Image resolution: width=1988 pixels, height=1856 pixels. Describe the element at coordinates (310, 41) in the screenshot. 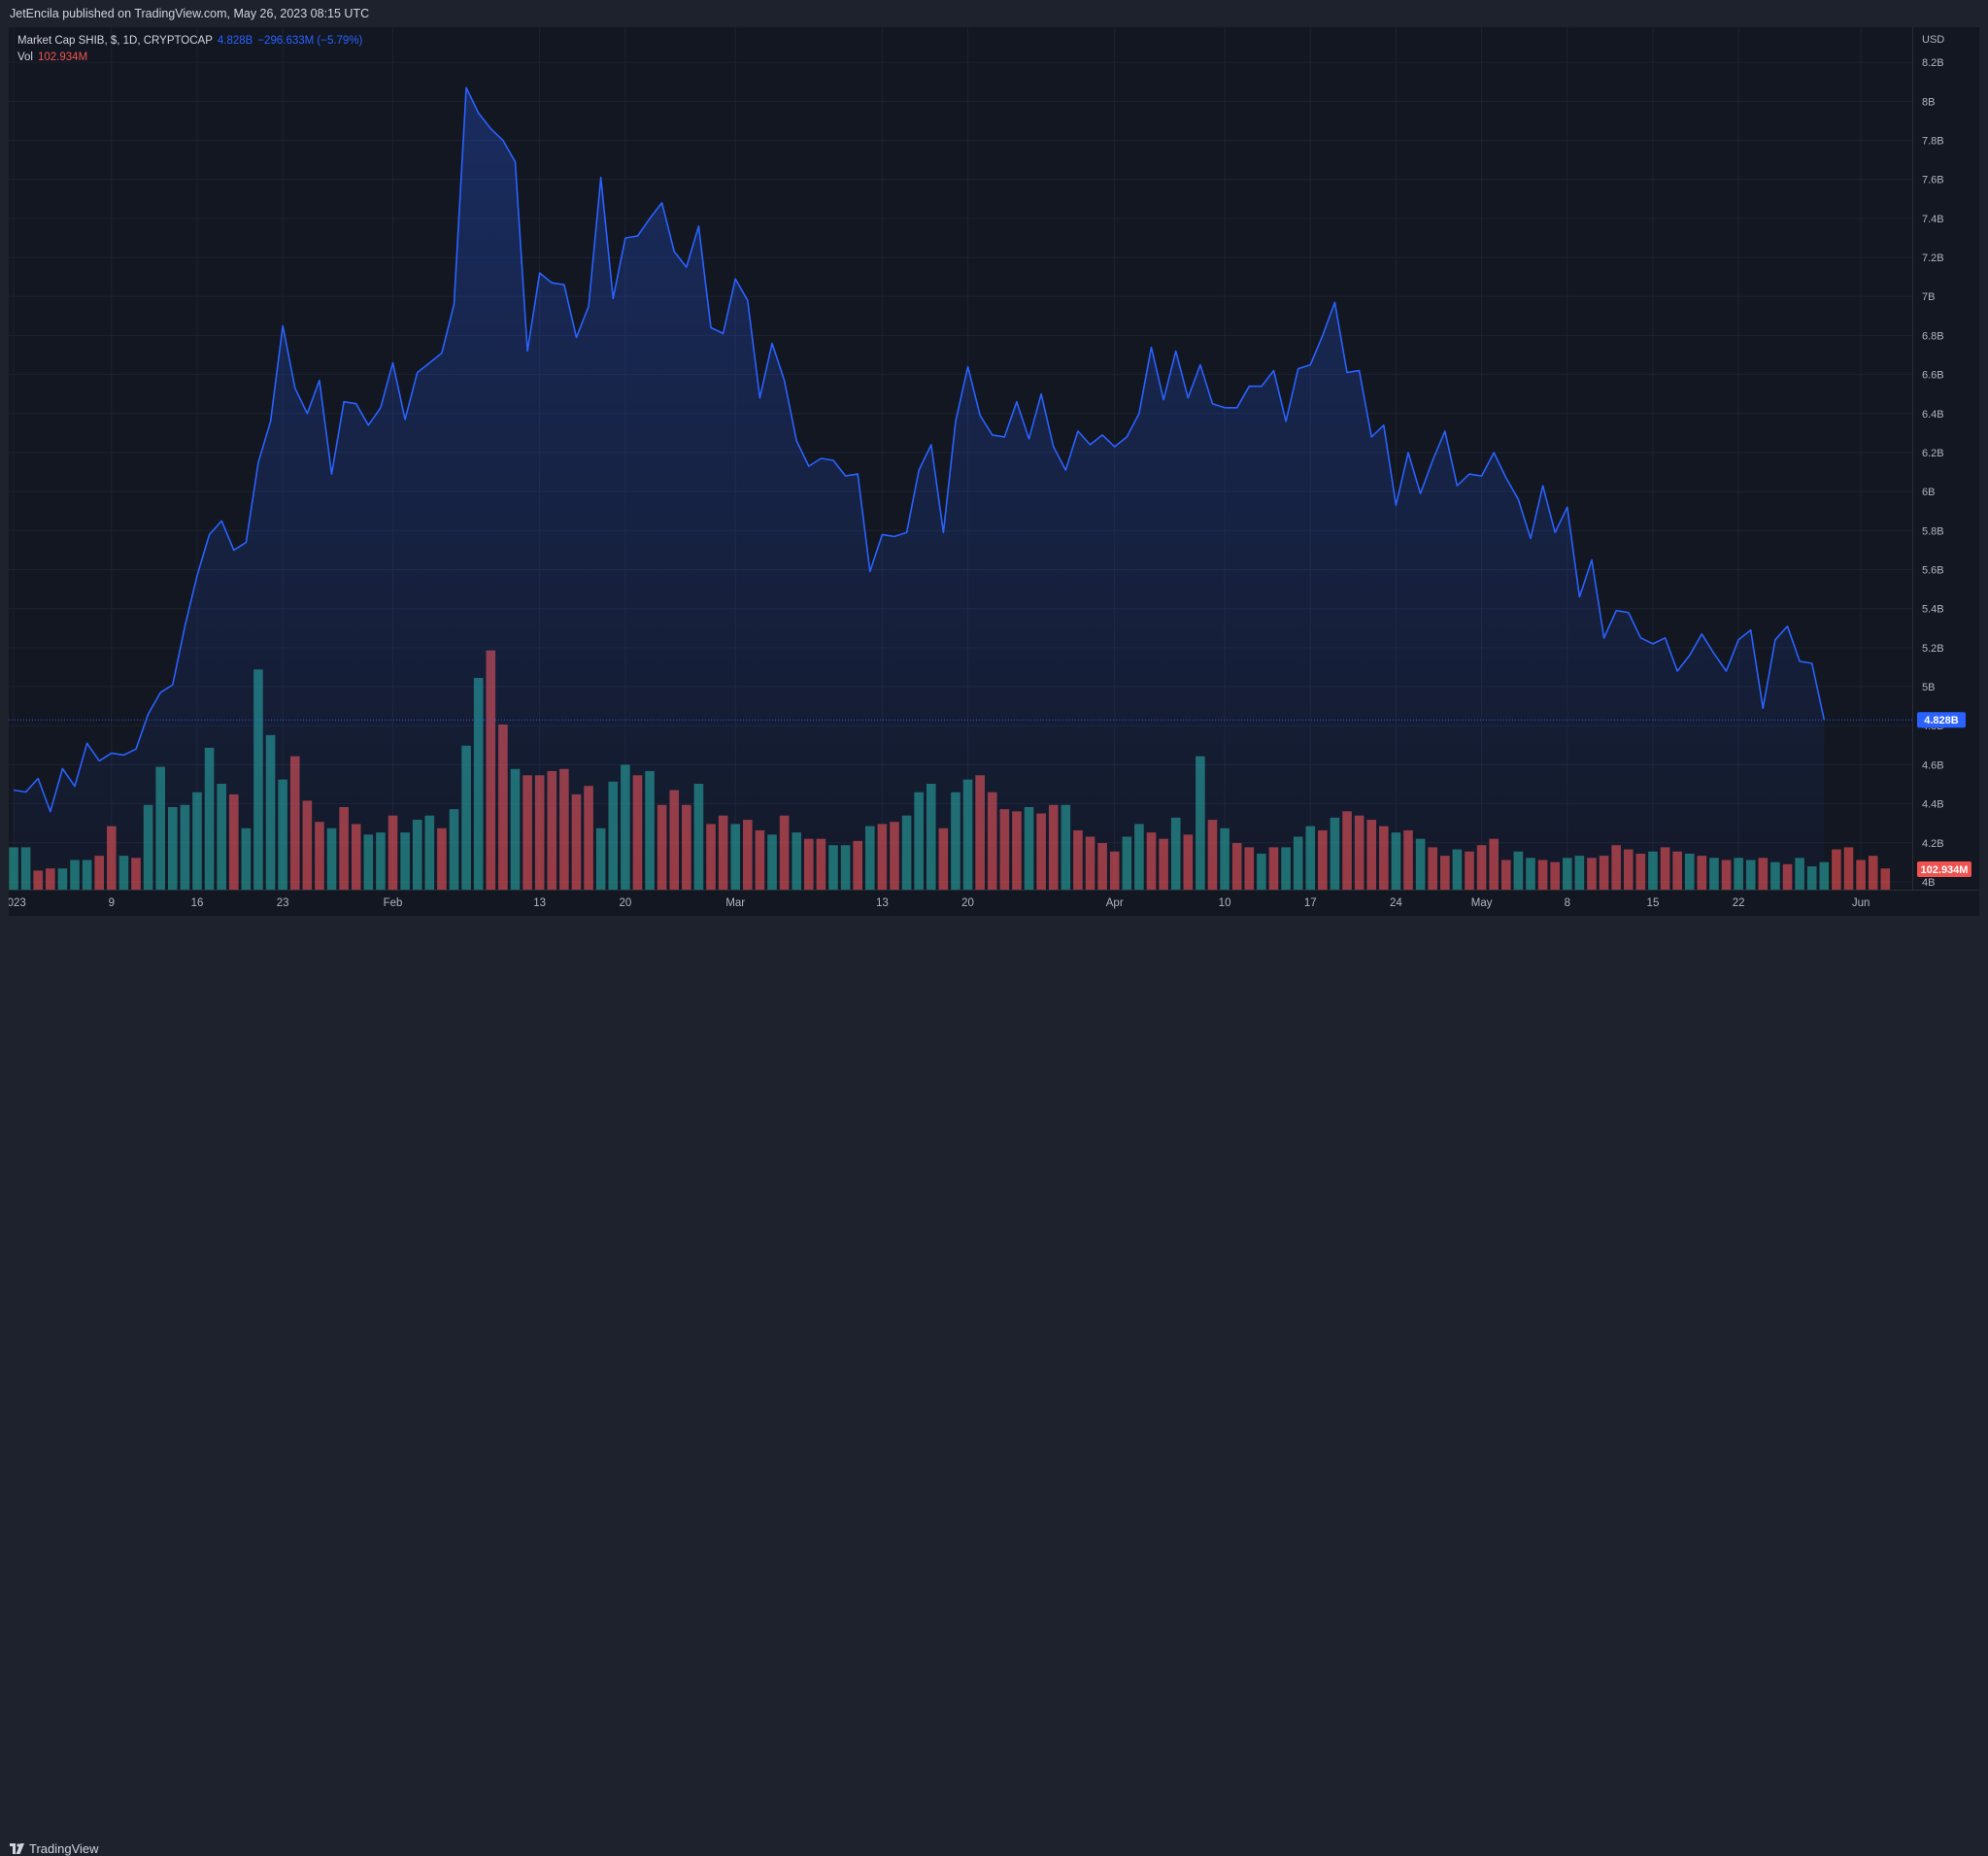

I see `legend-change: −296.633M (−5.79%)` at that location.